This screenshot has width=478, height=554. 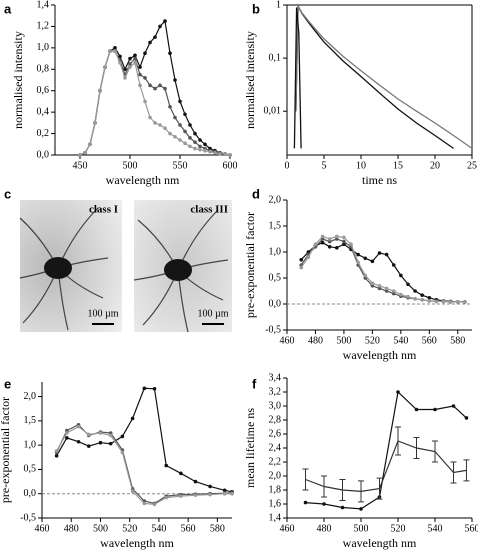 I want to click on x-tick-label: 600, so click(x=230, y=165).